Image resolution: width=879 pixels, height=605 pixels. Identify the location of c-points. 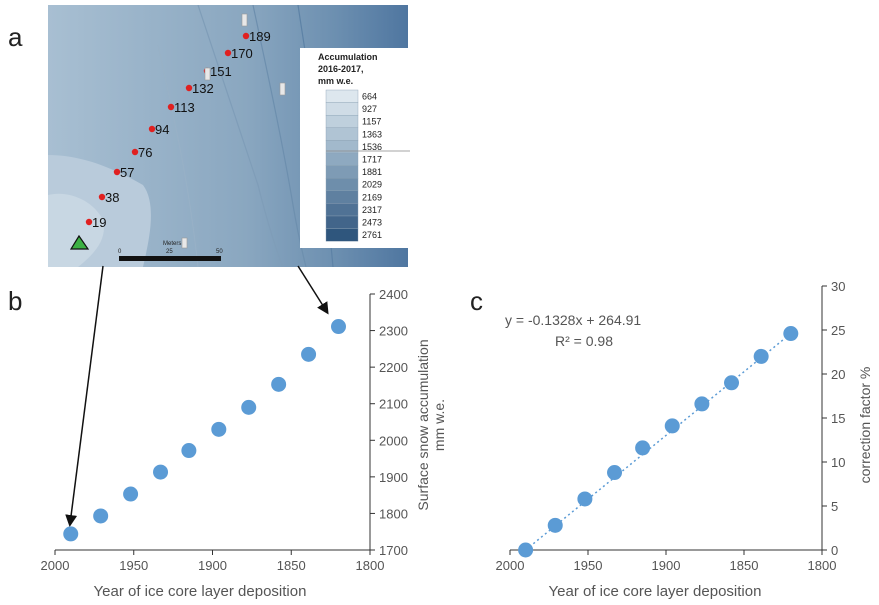
(658, 441).